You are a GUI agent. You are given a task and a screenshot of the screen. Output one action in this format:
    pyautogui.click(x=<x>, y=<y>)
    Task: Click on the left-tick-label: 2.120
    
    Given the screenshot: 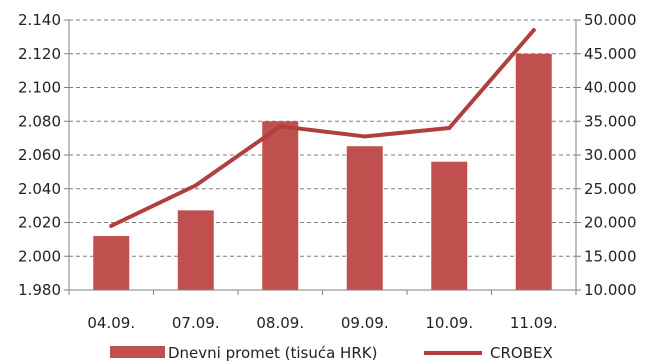 What is the action you would take?
    pyautogui.click(x=39, y=54)
    